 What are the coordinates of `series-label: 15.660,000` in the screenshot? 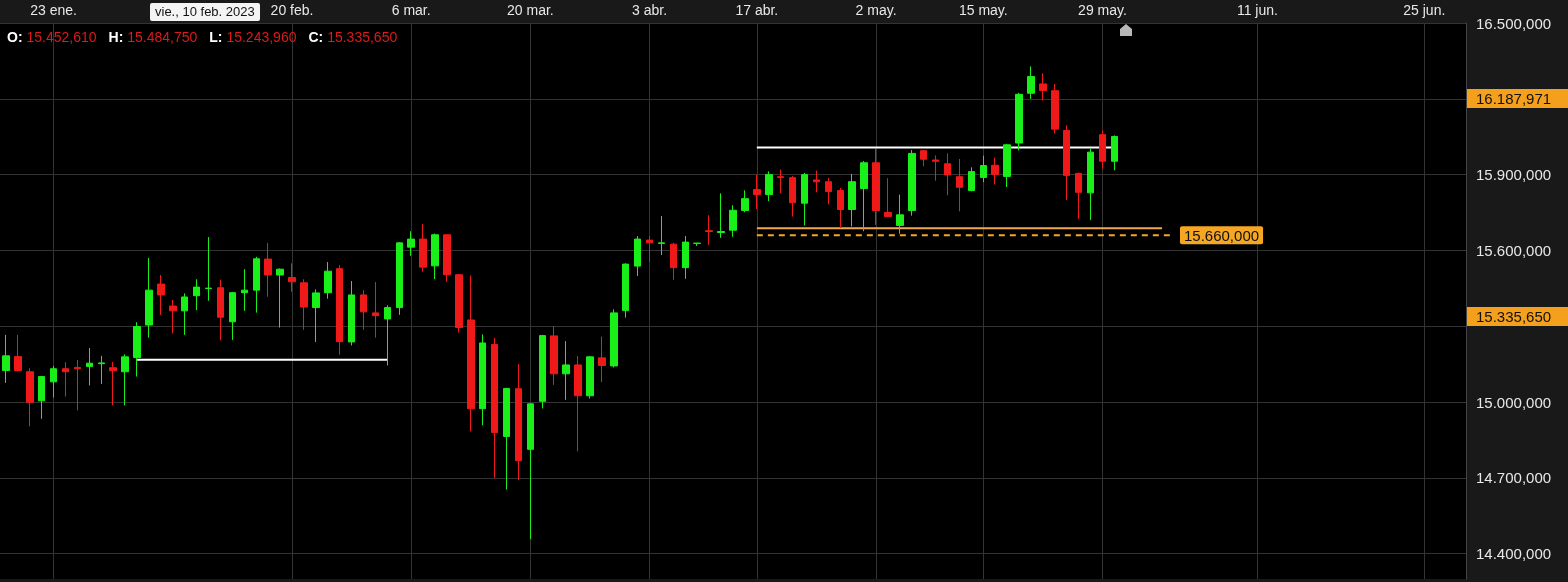 It's located at (1221, 235).